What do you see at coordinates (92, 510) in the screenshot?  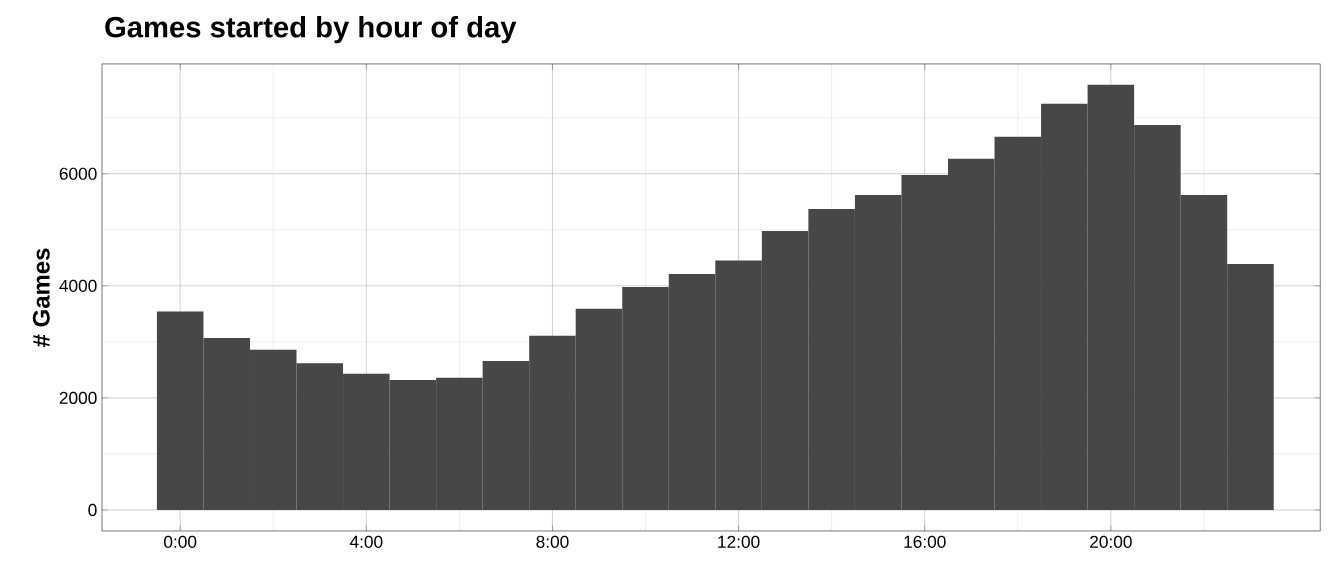 I see `y-tick-label: 0` at bounding box center [92, 510].